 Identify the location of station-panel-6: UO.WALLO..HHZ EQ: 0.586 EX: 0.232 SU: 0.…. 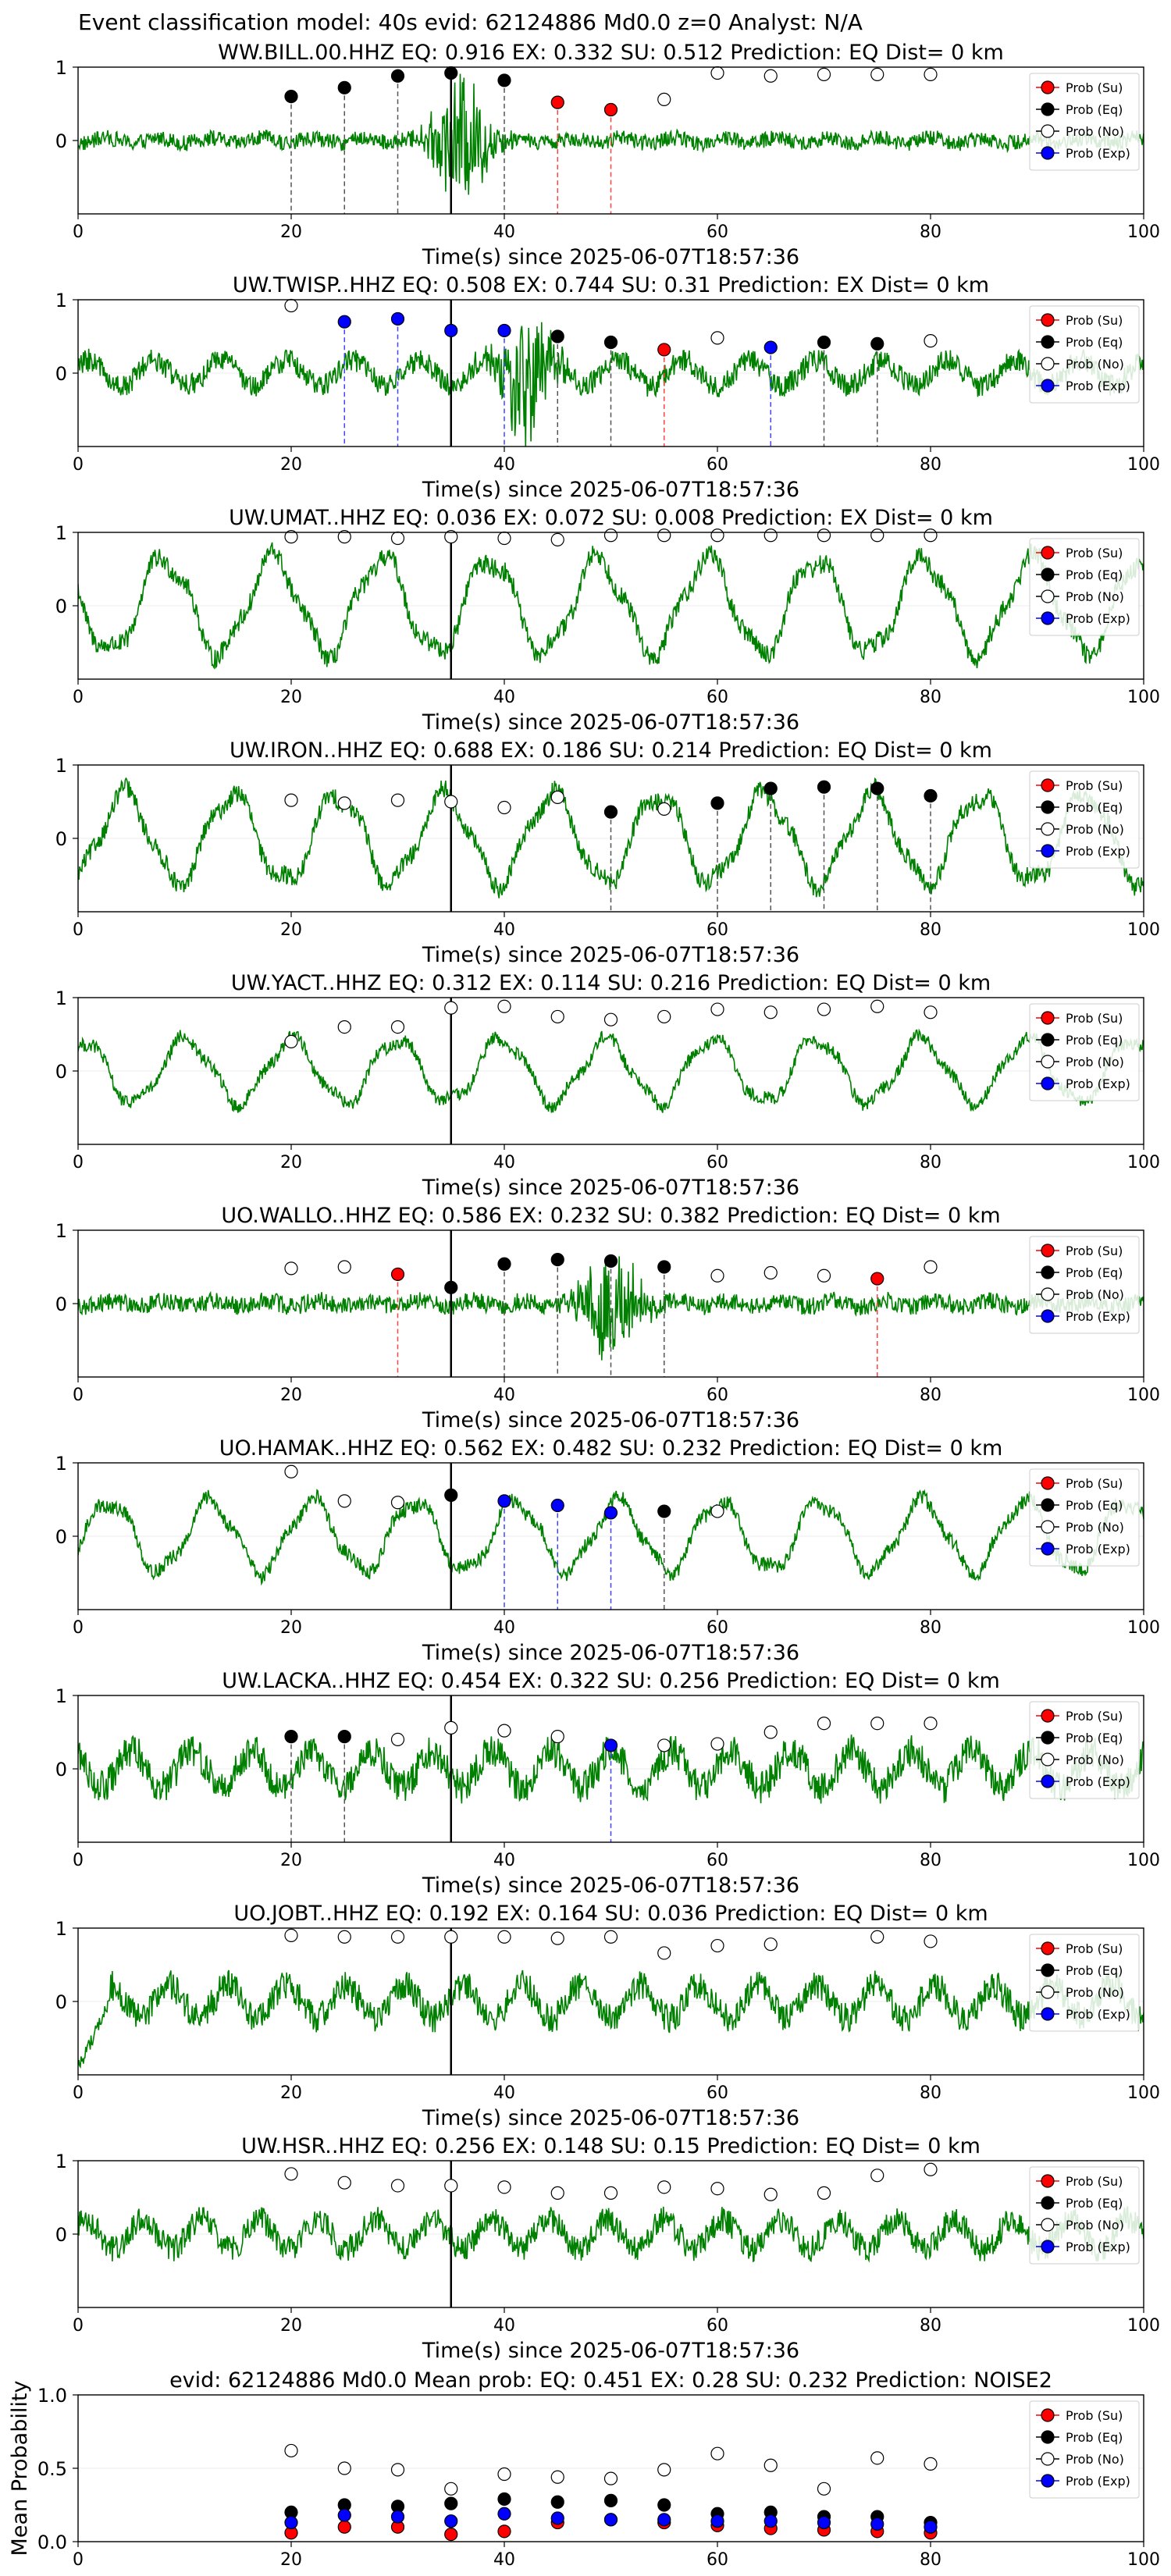
(607, 1318).